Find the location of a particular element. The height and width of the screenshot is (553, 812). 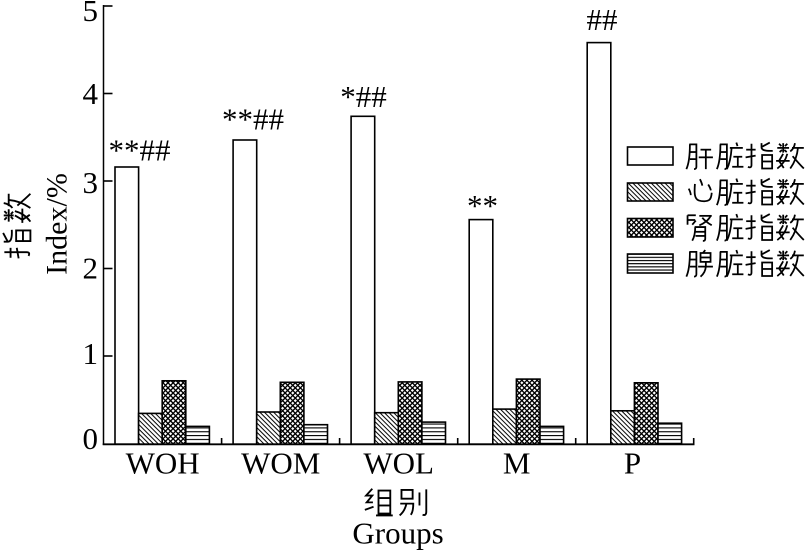

svg-text: Index/% is located at coordinates (57, 224).